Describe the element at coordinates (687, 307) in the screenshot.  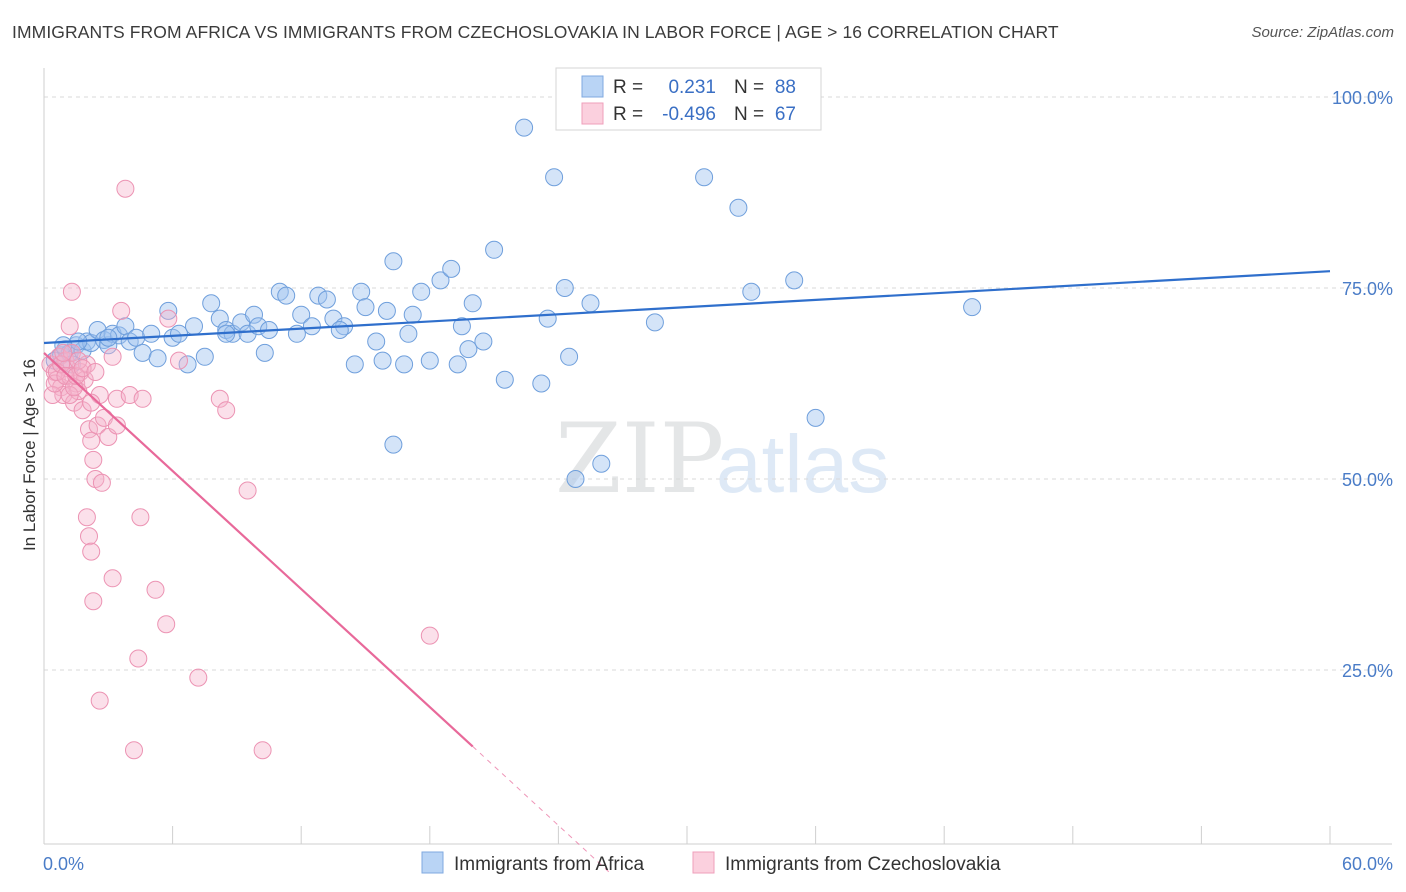
I see `africa-trend-line` at that location.